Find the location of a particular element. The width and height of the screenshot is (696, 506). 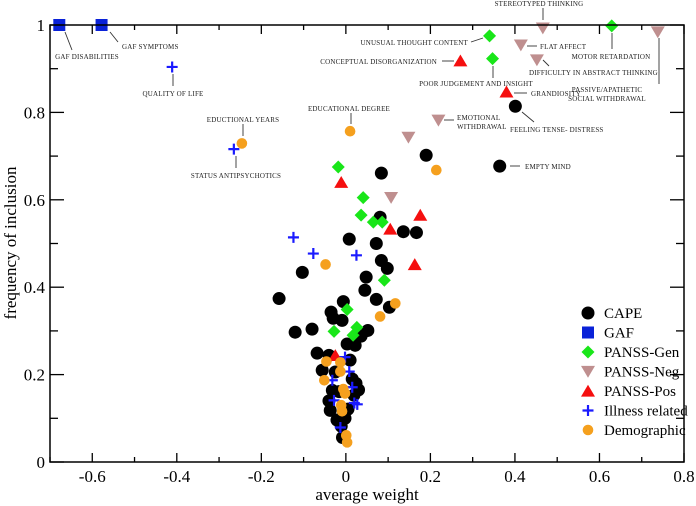

annotation-label: PASSIVE/APATHETIC is located at coordinates (607, 90).